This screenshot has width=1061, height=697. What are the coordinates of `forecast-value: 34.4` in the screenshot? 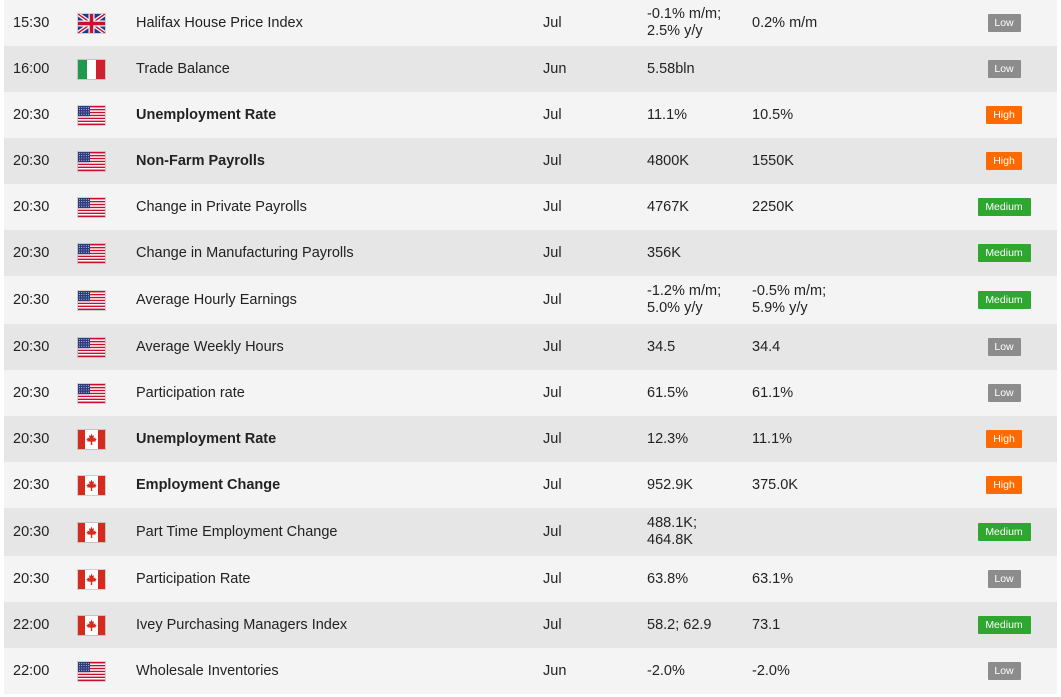 It's located at (812, 347).